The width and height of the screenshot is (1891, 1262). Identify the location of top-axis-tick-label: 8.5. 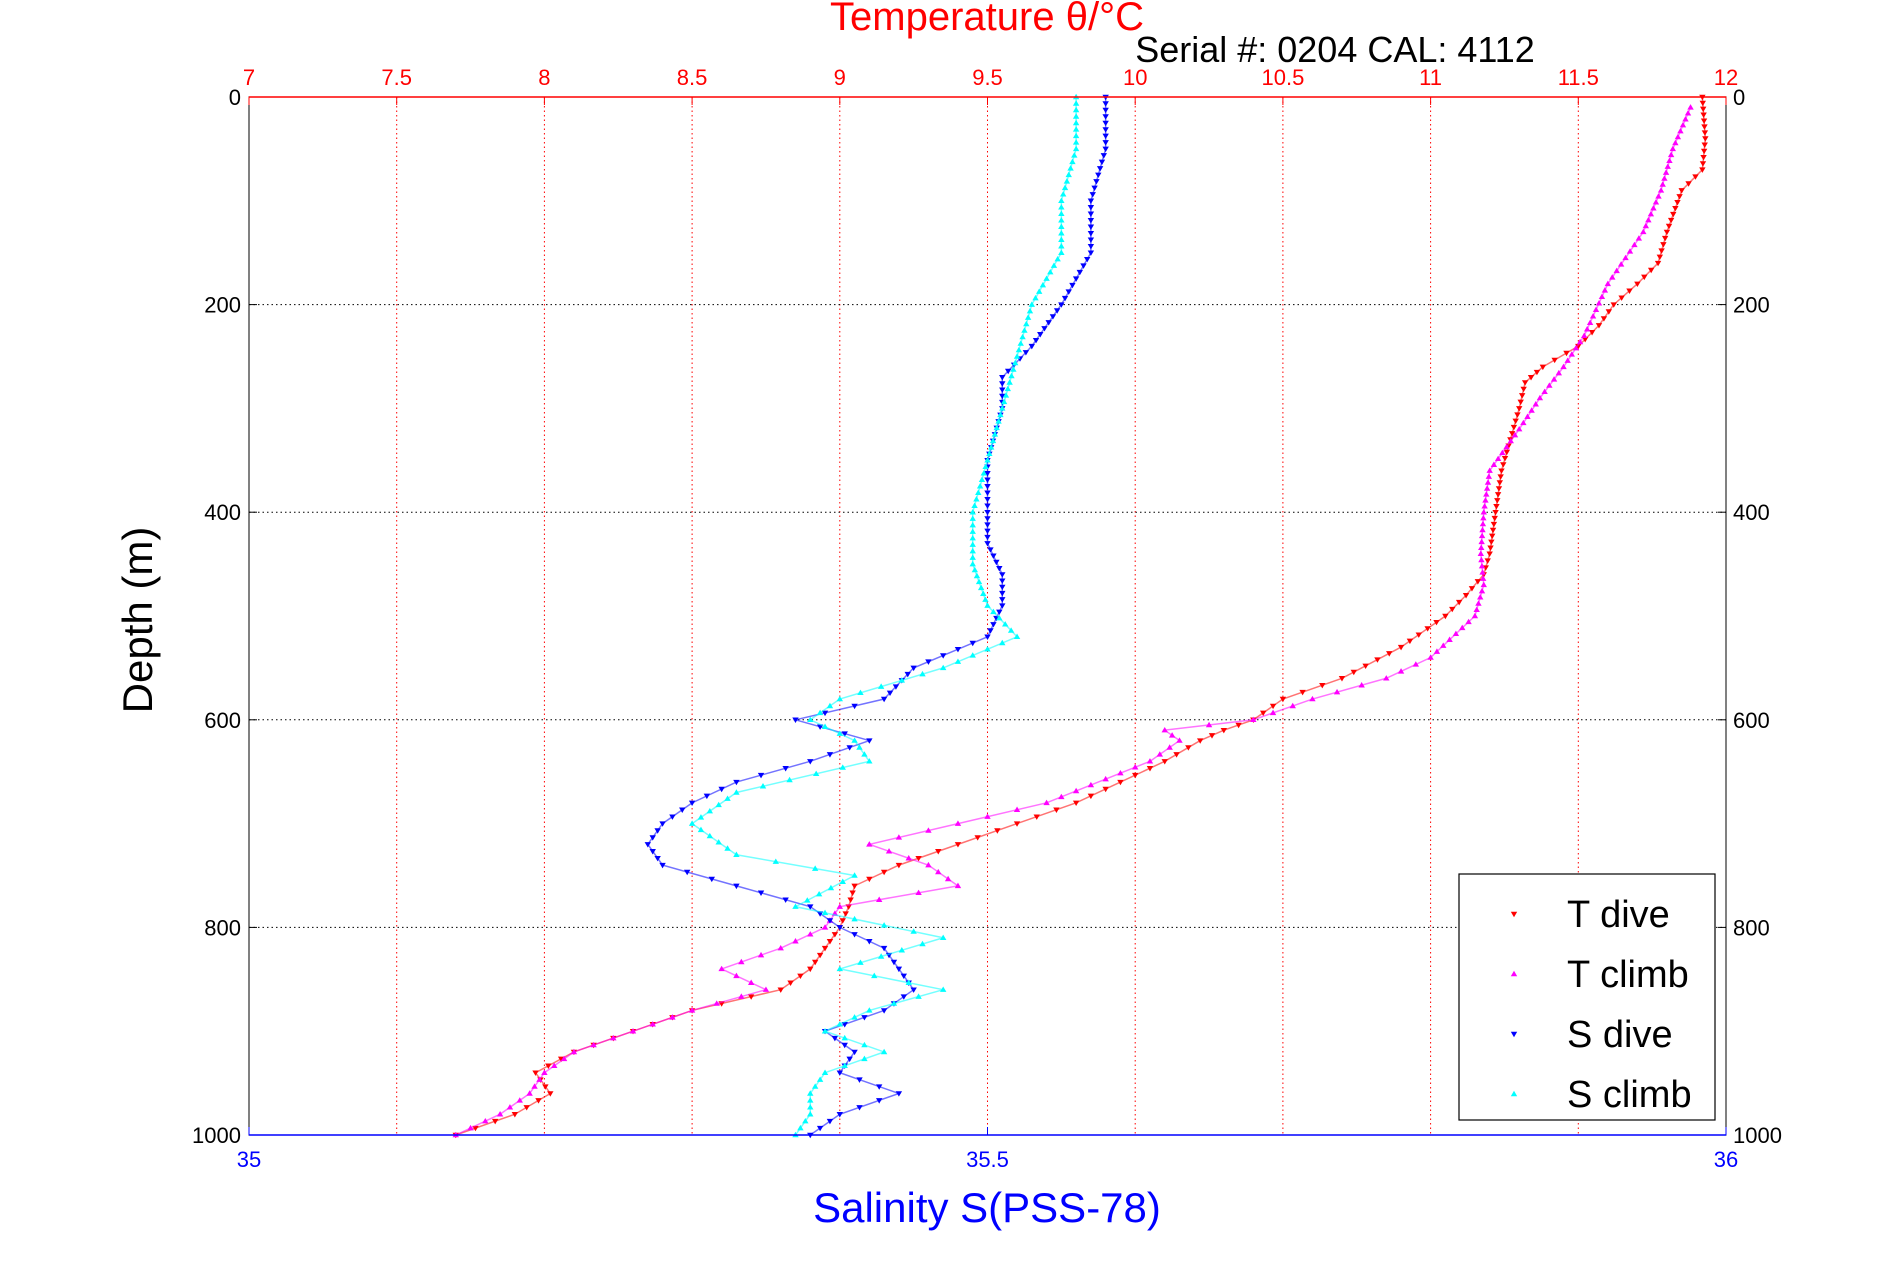
(692, 77).